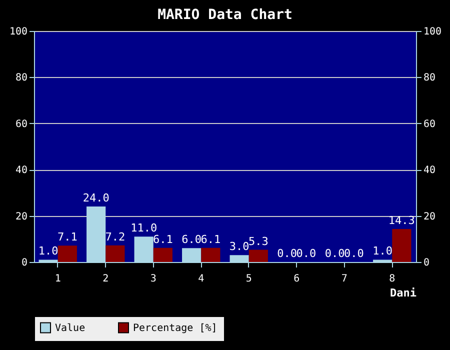 The height and width of the screenshot is (350, 450). I want to click on data-label: 11.0, so click(144, 228).